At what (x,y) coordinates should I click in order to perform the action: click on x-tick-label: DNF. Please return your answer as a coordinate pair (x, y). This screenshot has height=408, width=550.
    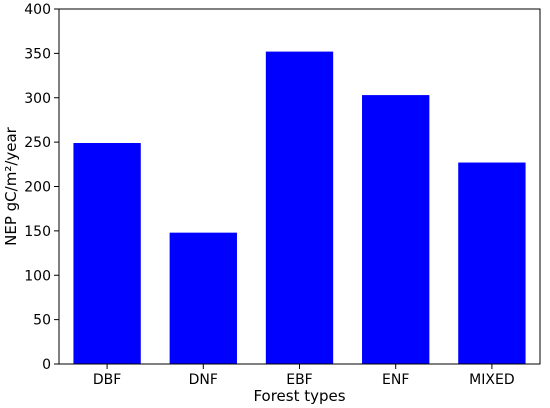
    Looking at the image, I should click on (203, 380).